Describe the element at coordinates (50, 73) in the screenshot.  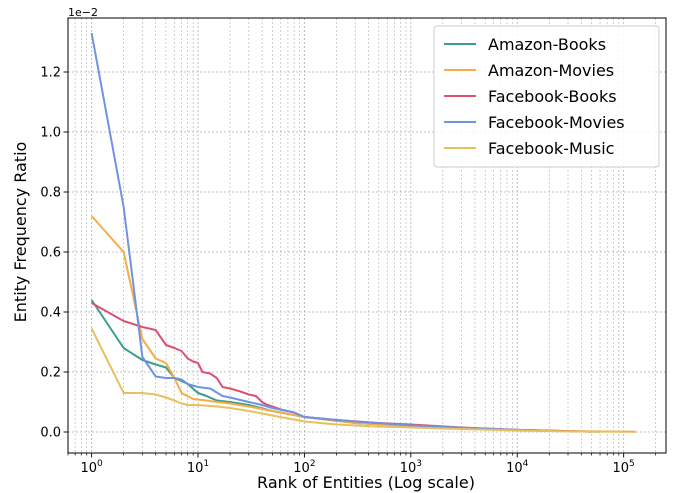
I see `y-tick-label: 1.2` at that location.